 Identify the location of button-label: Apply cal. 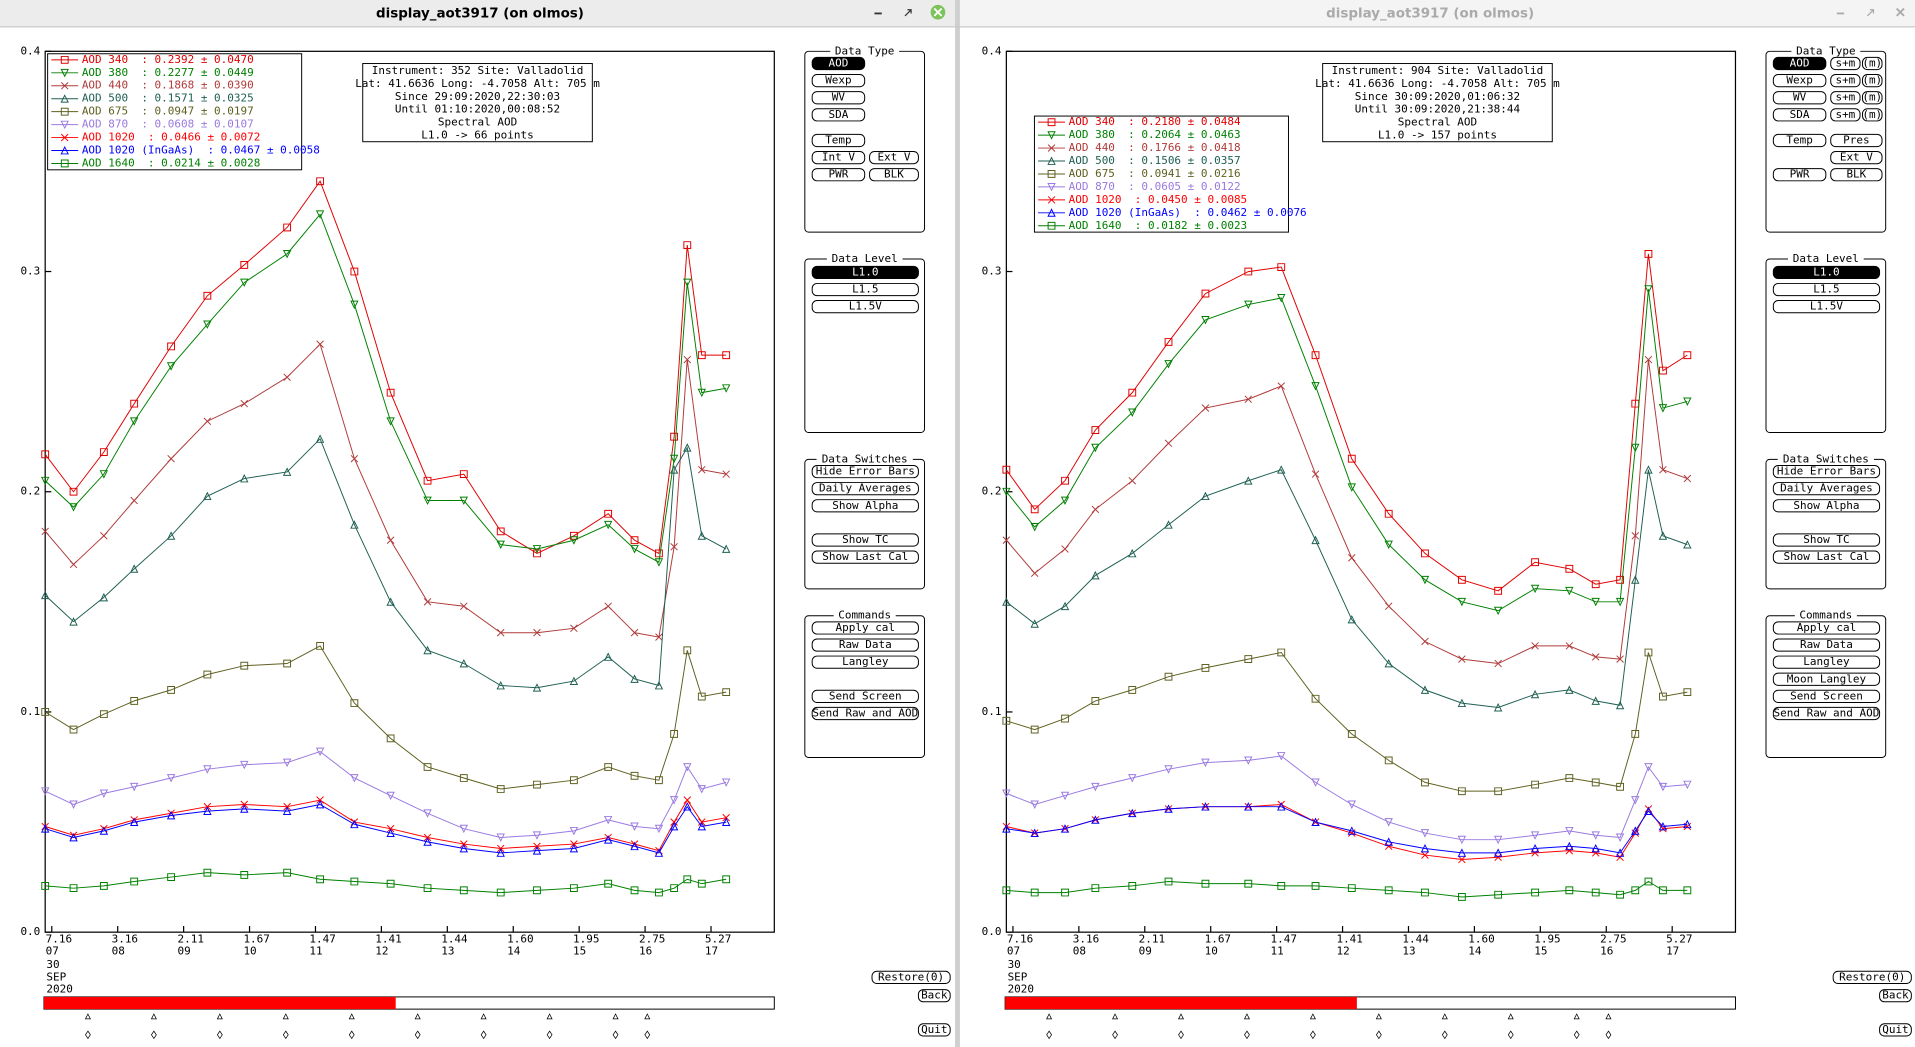
(866, 627).